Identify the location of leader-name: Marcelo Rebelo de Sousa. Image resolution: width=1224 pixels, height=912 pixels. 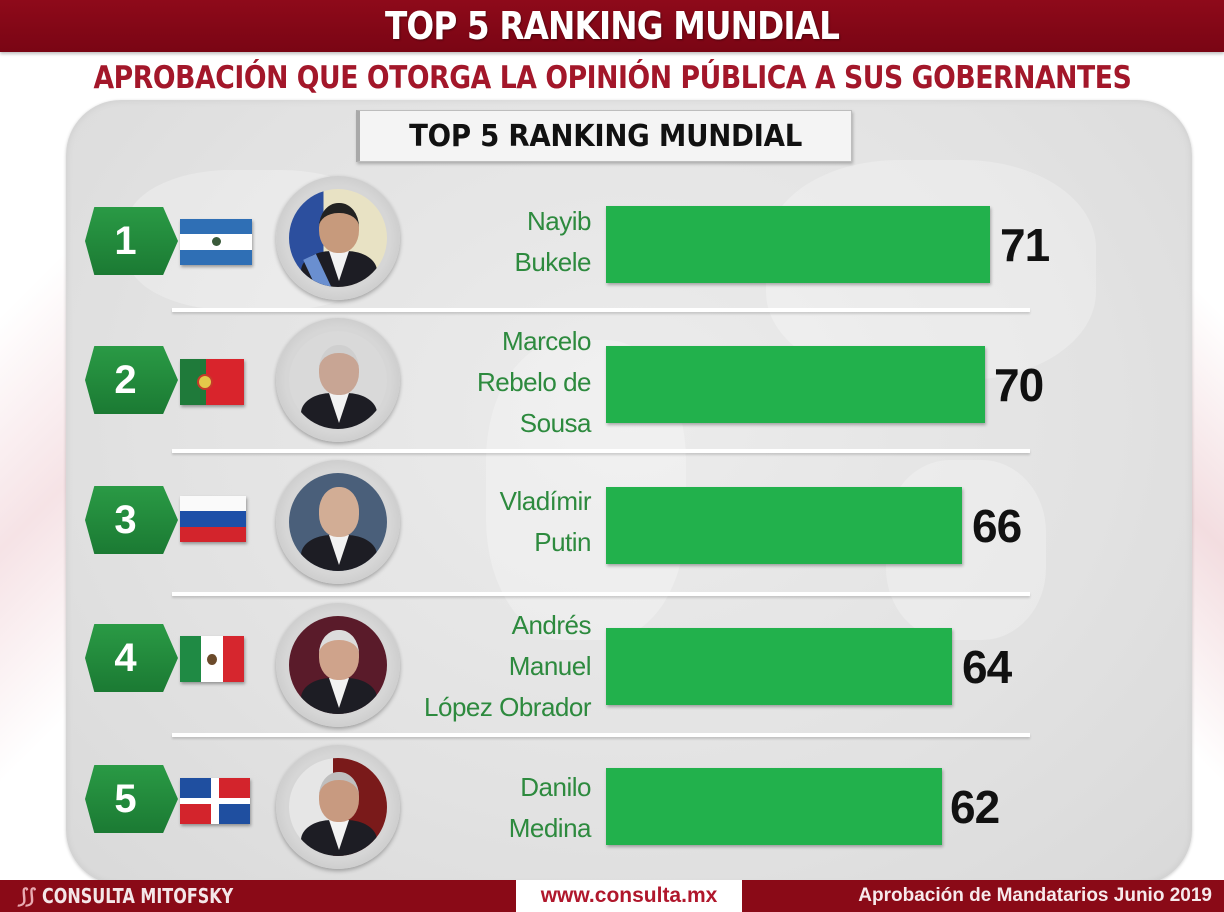
(534, 382).